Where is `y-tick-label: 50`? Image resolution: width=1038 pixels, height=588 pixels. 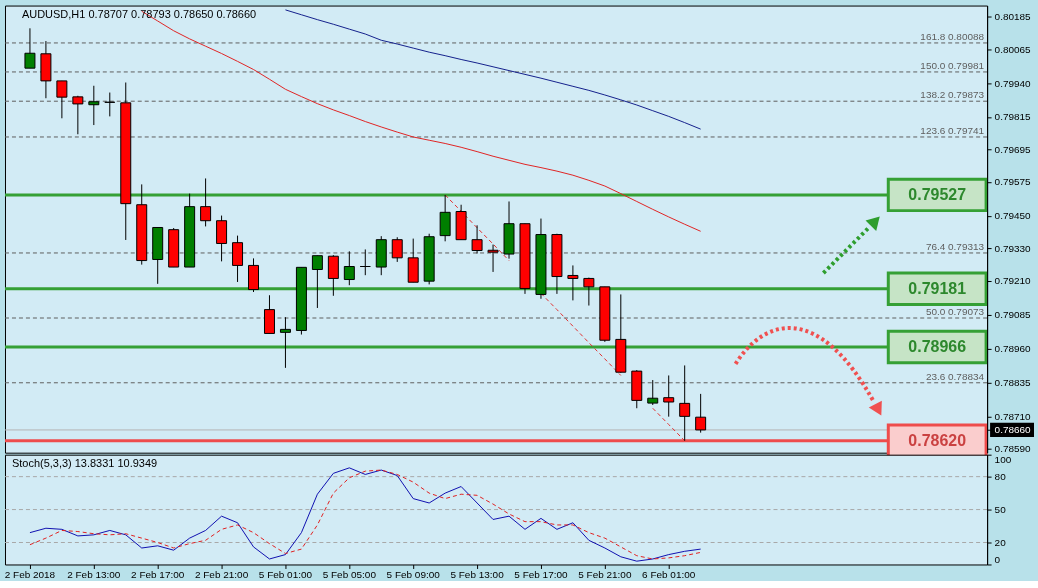 y-tick-label: 50 is located at coordinates (1000, 510).